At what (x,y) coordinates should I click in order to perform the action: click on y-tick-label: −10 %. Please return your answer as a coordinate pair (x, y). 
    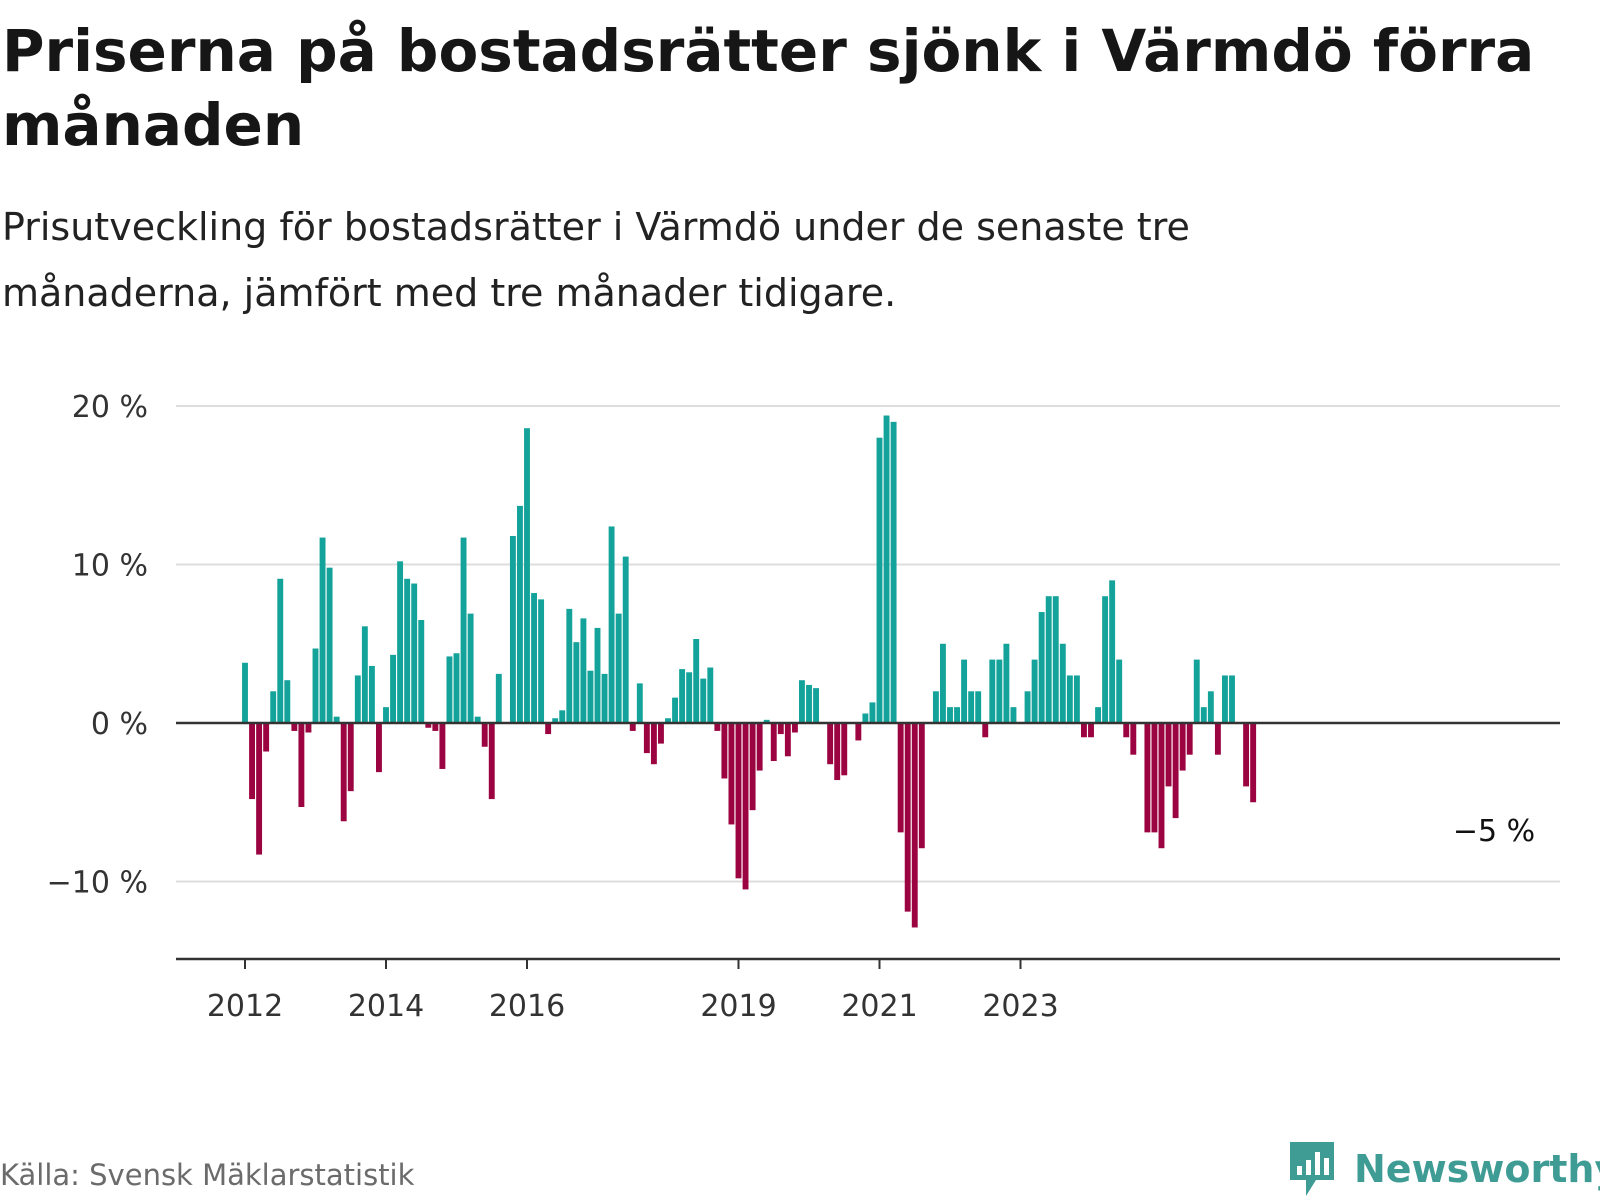
    Looking at the image, I should click on (97, 883).